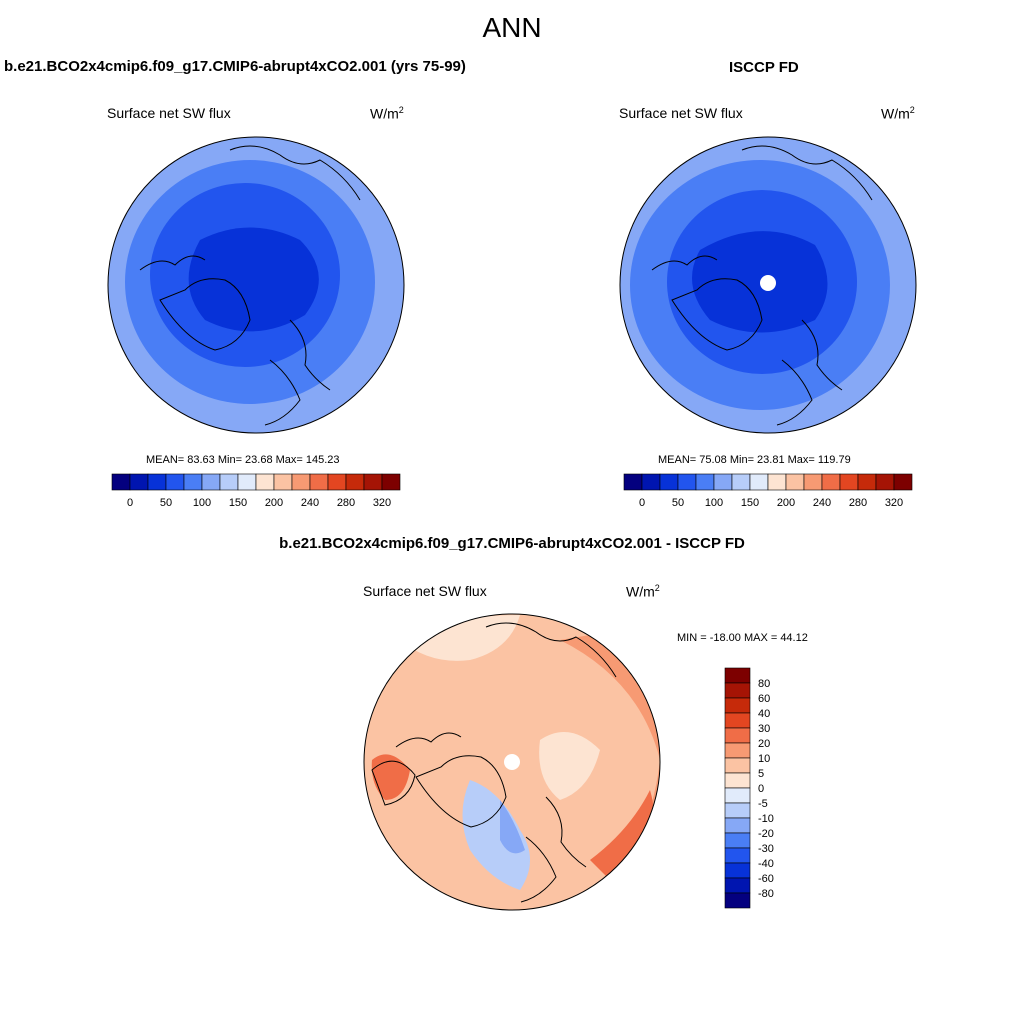 This screenshot has height=1024, width=1024. Describe the element at coordinates (346, 503) in the screenshot. I see `left-colorbar-tick-label: 280` at that location.